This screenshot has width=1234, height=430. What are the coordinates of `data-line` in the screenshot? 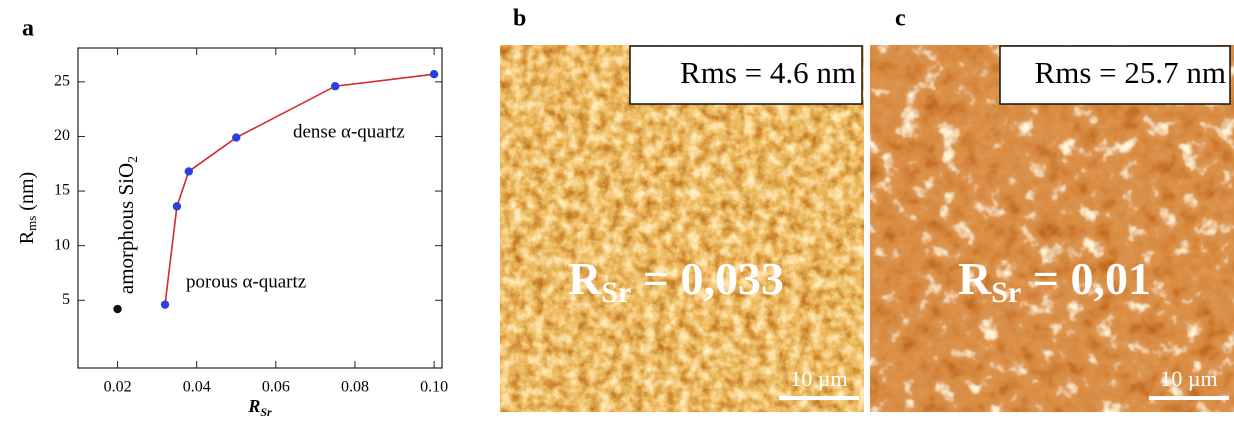 It's located at (299, 189).